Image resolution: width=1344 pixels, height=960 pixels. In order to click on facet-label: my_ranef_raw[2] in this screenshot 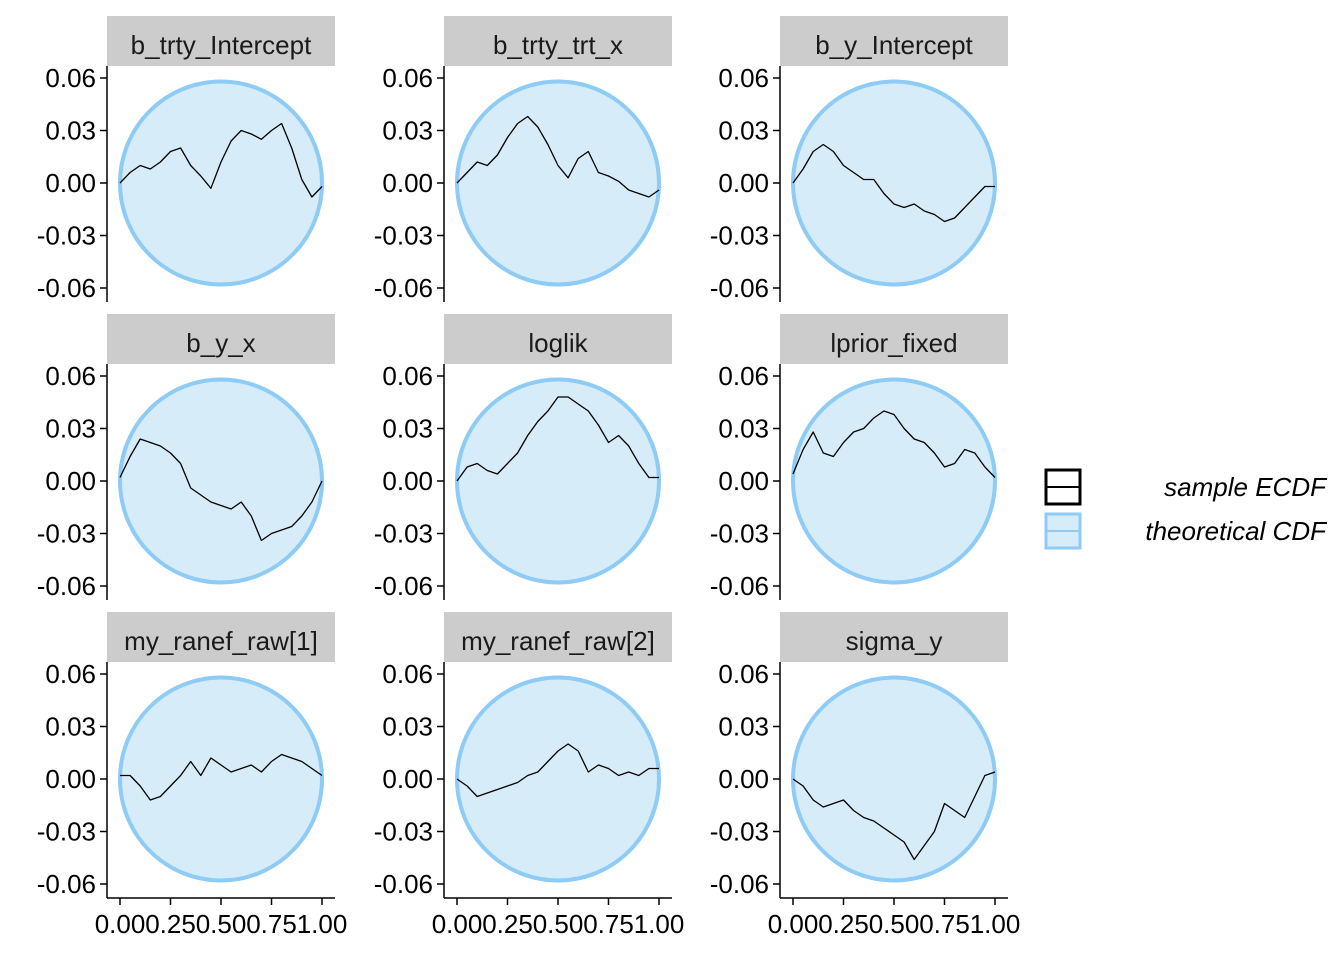, I will do `click(558, 641)`.